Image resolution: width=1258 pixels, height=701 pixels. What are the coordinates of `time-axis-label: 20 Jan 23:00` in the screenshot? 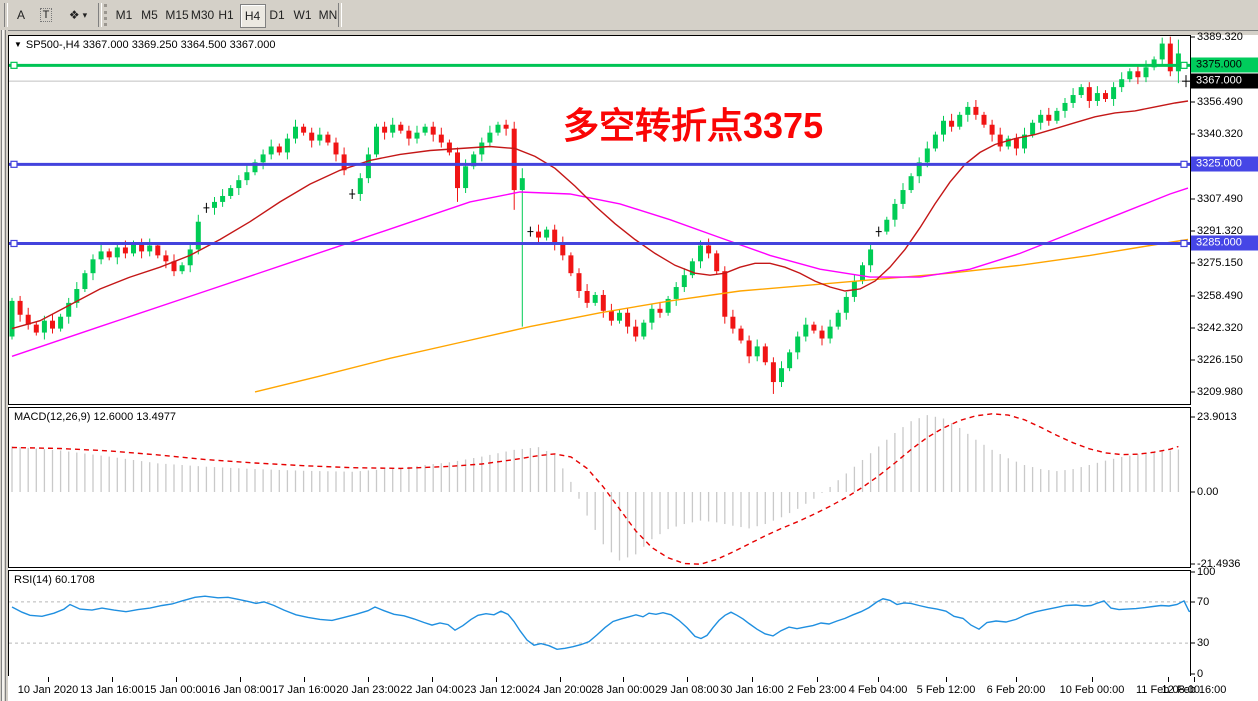 It's located at (368, 690).